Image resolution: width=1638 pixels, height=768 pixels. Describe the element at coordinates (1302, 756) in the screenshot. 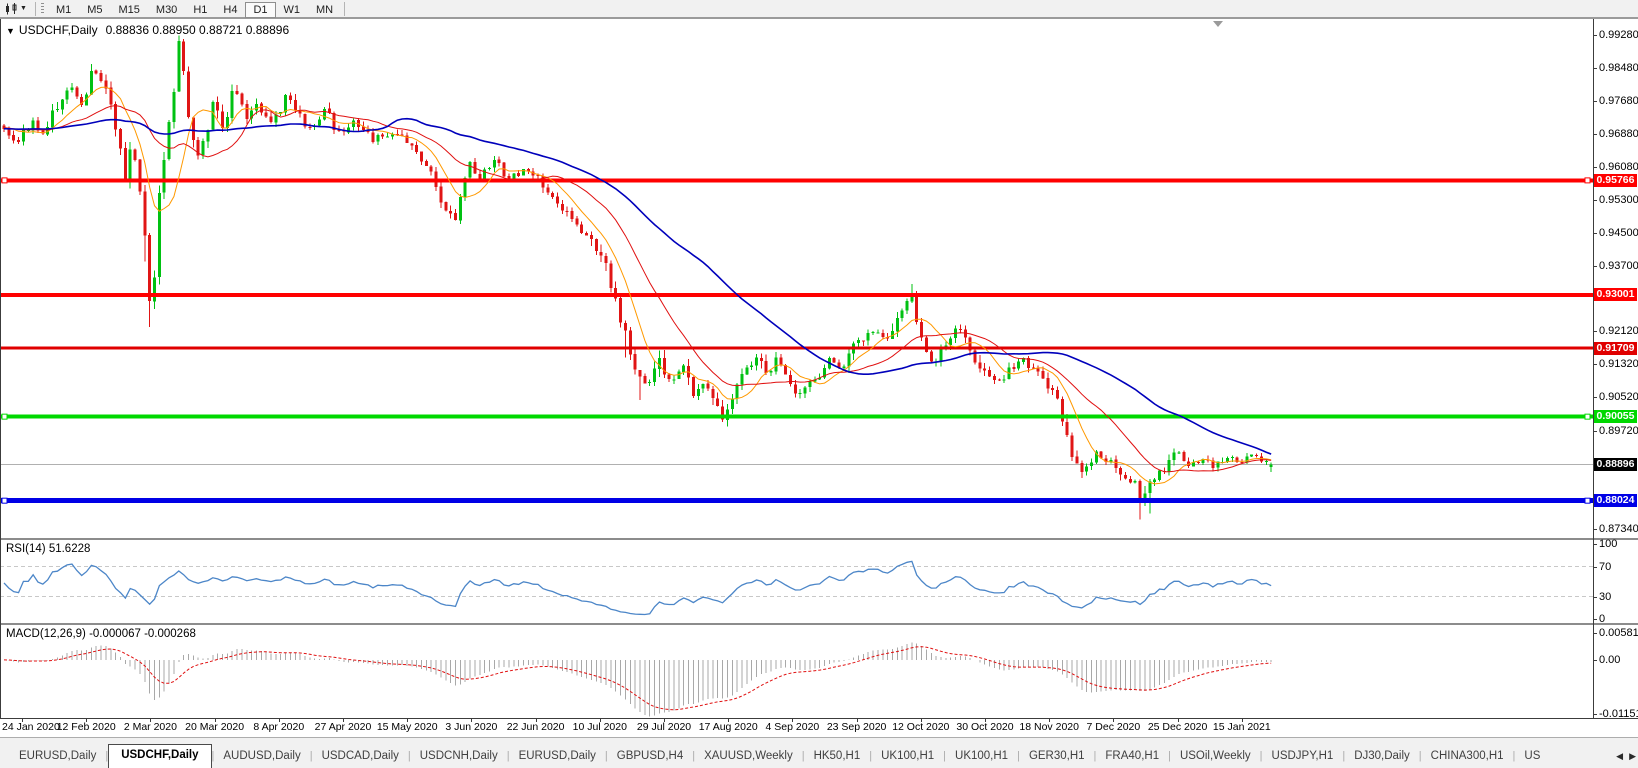

I see `tab-usdjpy-h1: USDJPY,H1` at that location.